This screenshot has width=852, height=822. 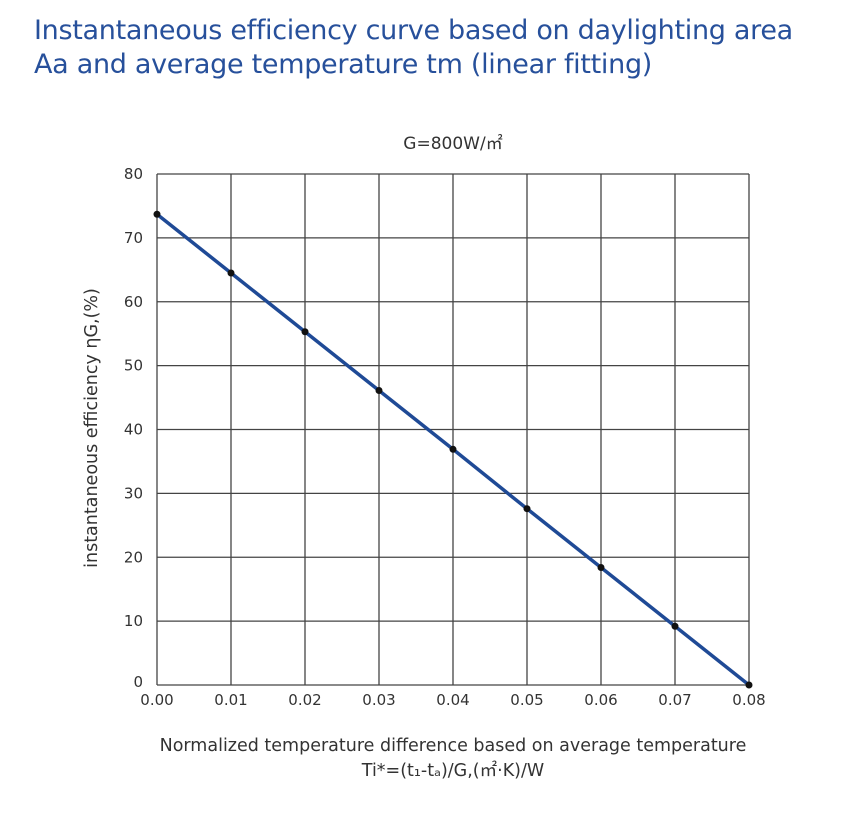 I want to click on x-ticks: 0.00 0.01 0.02 0.03 0.04 0.05 0.06 0.07 0.08, so click(x=452, y=700).